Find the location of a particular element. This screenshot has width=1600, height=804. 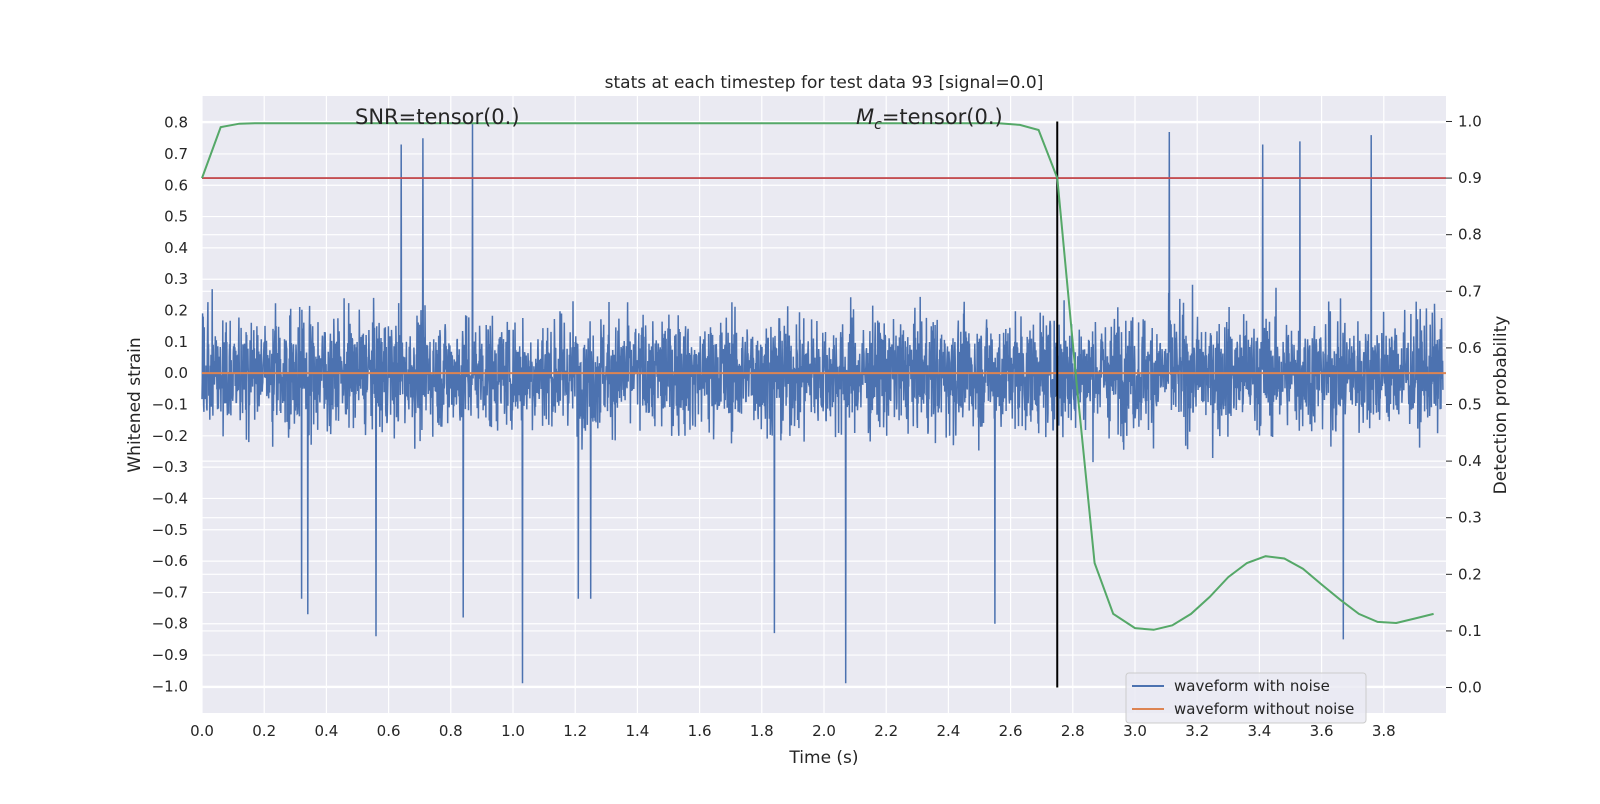

x-tick-label: 1.6 is located at coordinates (700, 731).